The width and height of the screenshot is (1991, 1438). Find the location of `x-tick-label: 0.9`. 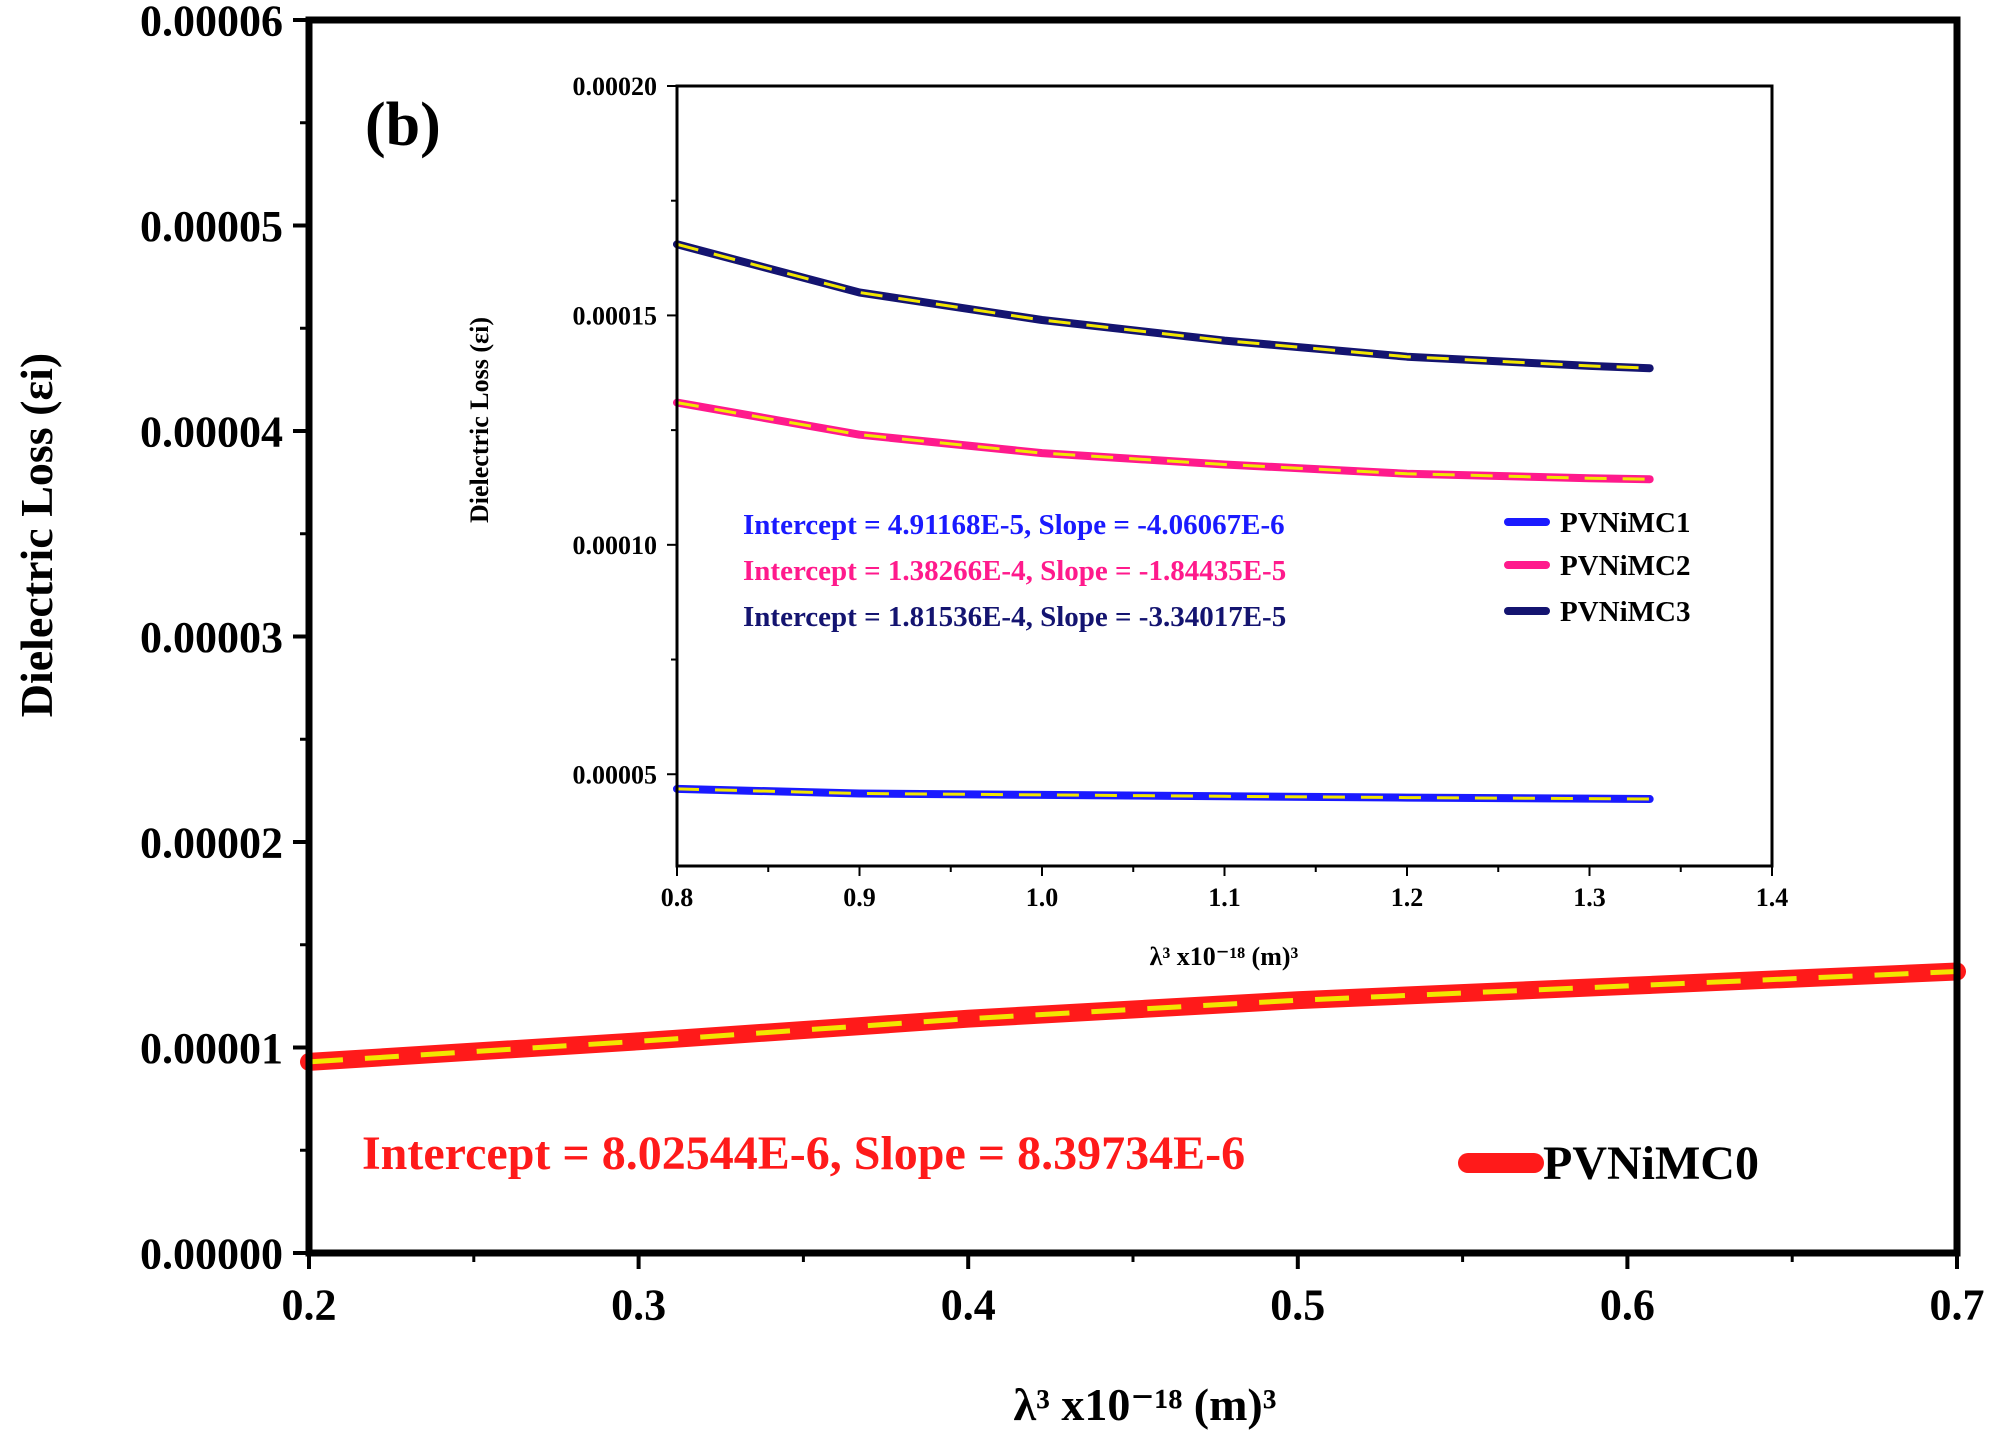

x-tick-label: 0.9 is located at coordinates (859, 897).